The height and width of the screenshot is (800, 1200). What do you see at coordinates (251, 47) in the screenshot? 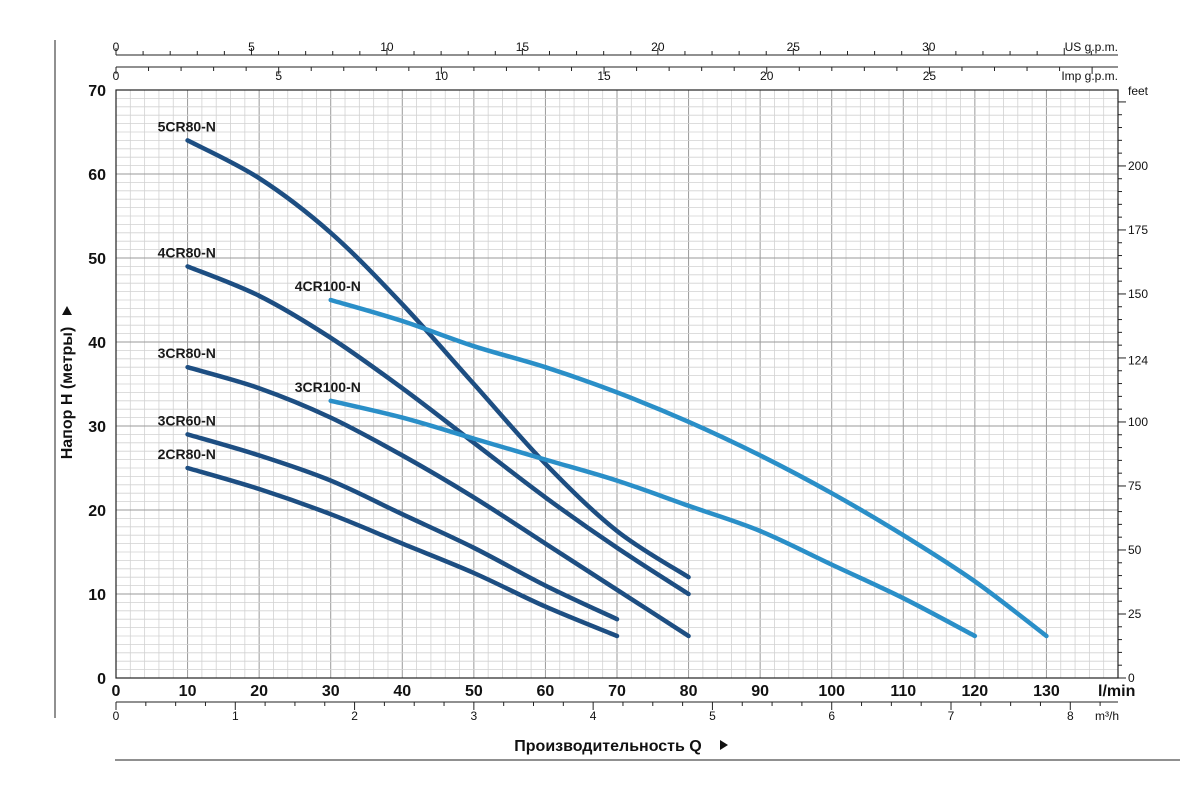
I see `us-gpm-tick-label: 5` at bounding box center [251, 47].